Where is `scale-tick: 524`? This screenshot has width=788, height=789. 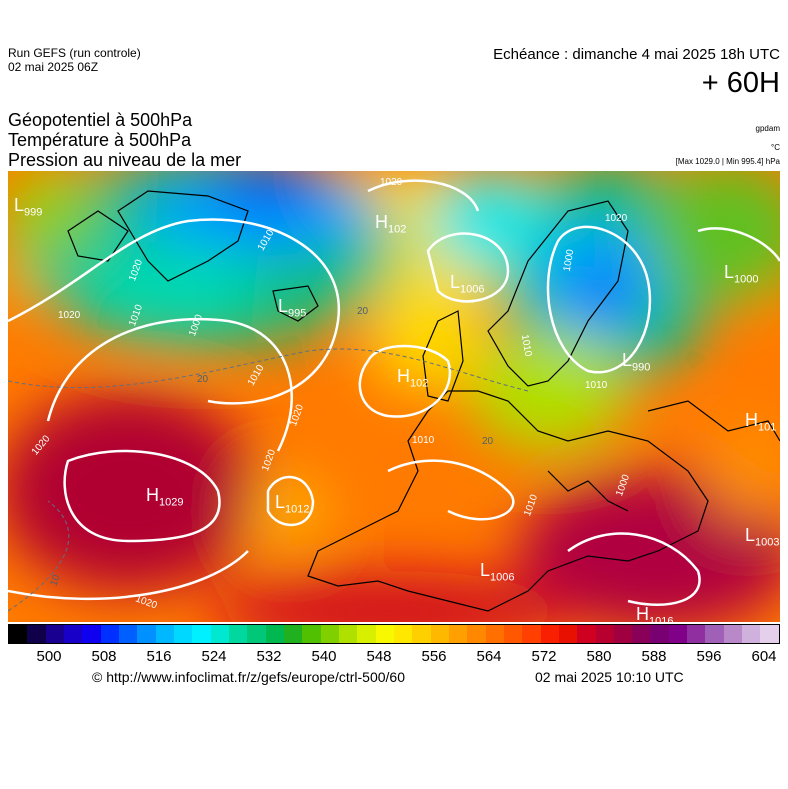 scale-tick: 524 is located at coordinates (214, 656).